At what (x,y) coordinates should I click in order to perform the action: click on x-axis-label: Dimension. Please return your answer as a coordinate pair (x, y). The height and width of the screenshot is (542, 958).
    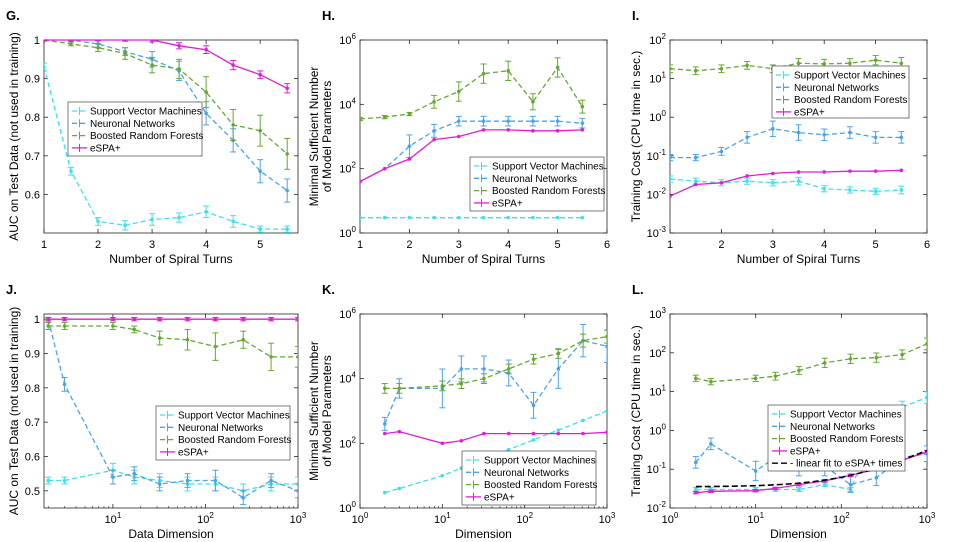
    Looking at the image, I should click on (798, 534).